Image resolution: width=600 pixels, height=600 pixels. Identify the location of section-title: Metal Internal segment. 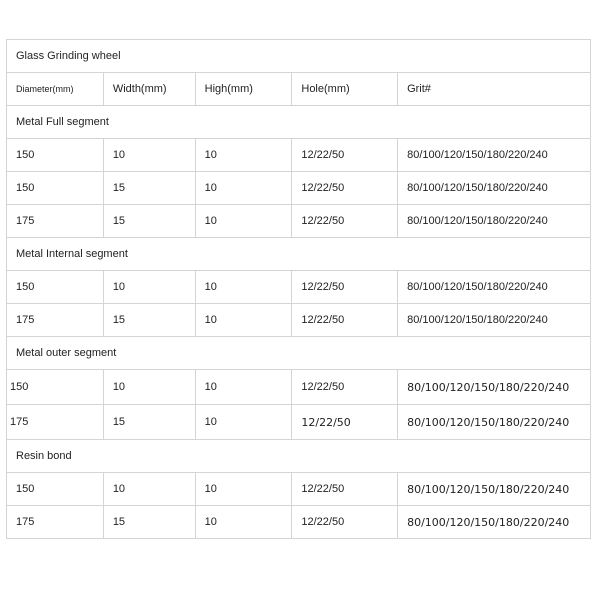
(298, 254).